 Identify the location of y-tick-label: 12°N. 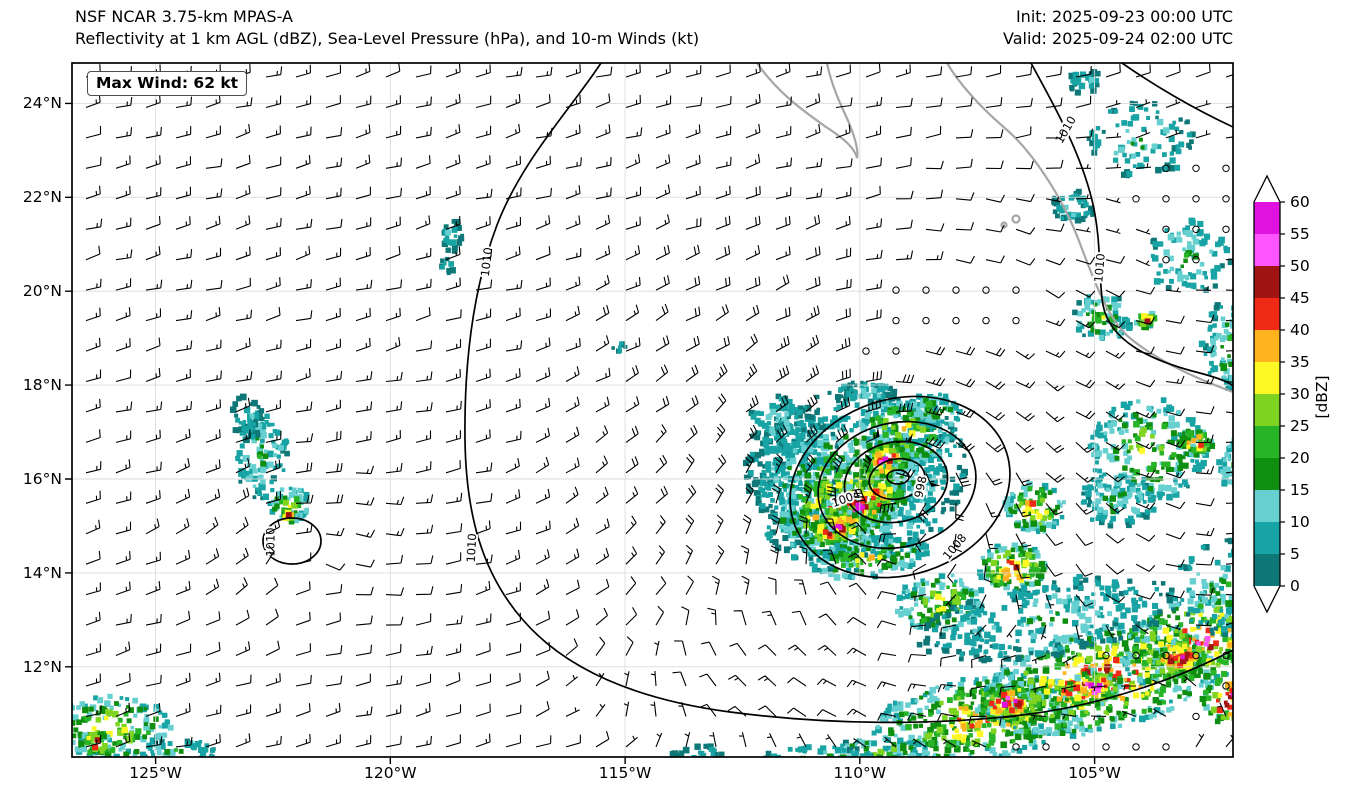
(42, 666).